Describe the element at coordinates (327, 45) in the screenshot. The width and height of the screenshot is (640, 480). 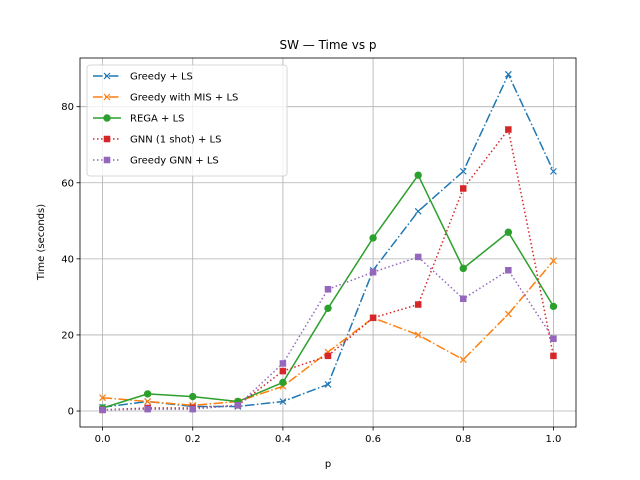
I see `chart-title: SW — Time vs p` at that location.